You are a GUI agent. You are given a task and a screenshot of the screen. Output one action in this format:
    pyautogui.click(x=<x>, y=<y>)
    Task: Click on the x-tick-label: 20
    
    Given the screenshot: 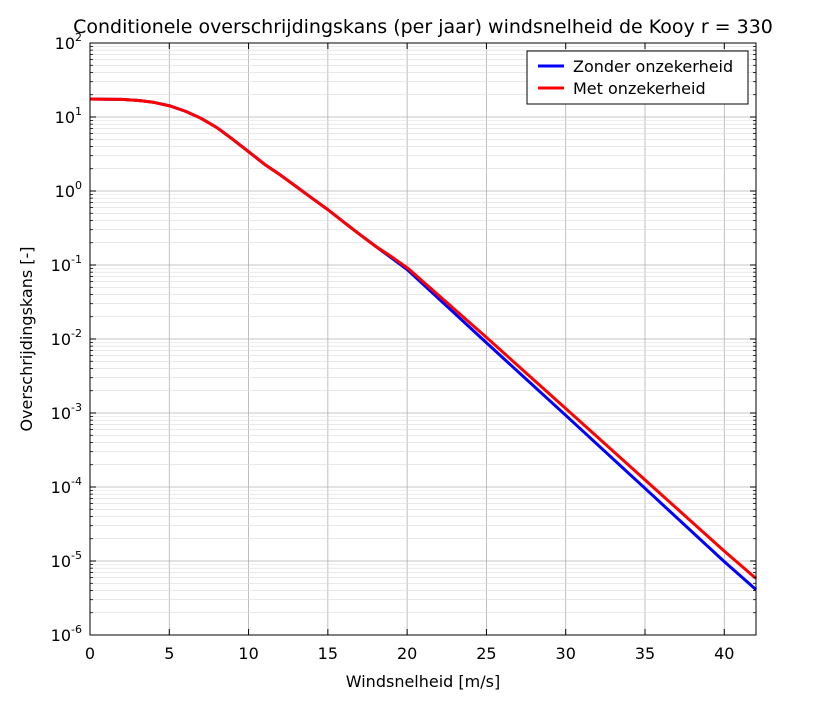 What is the action you would take?
    pyautogui.click(x=407, y=653)
    